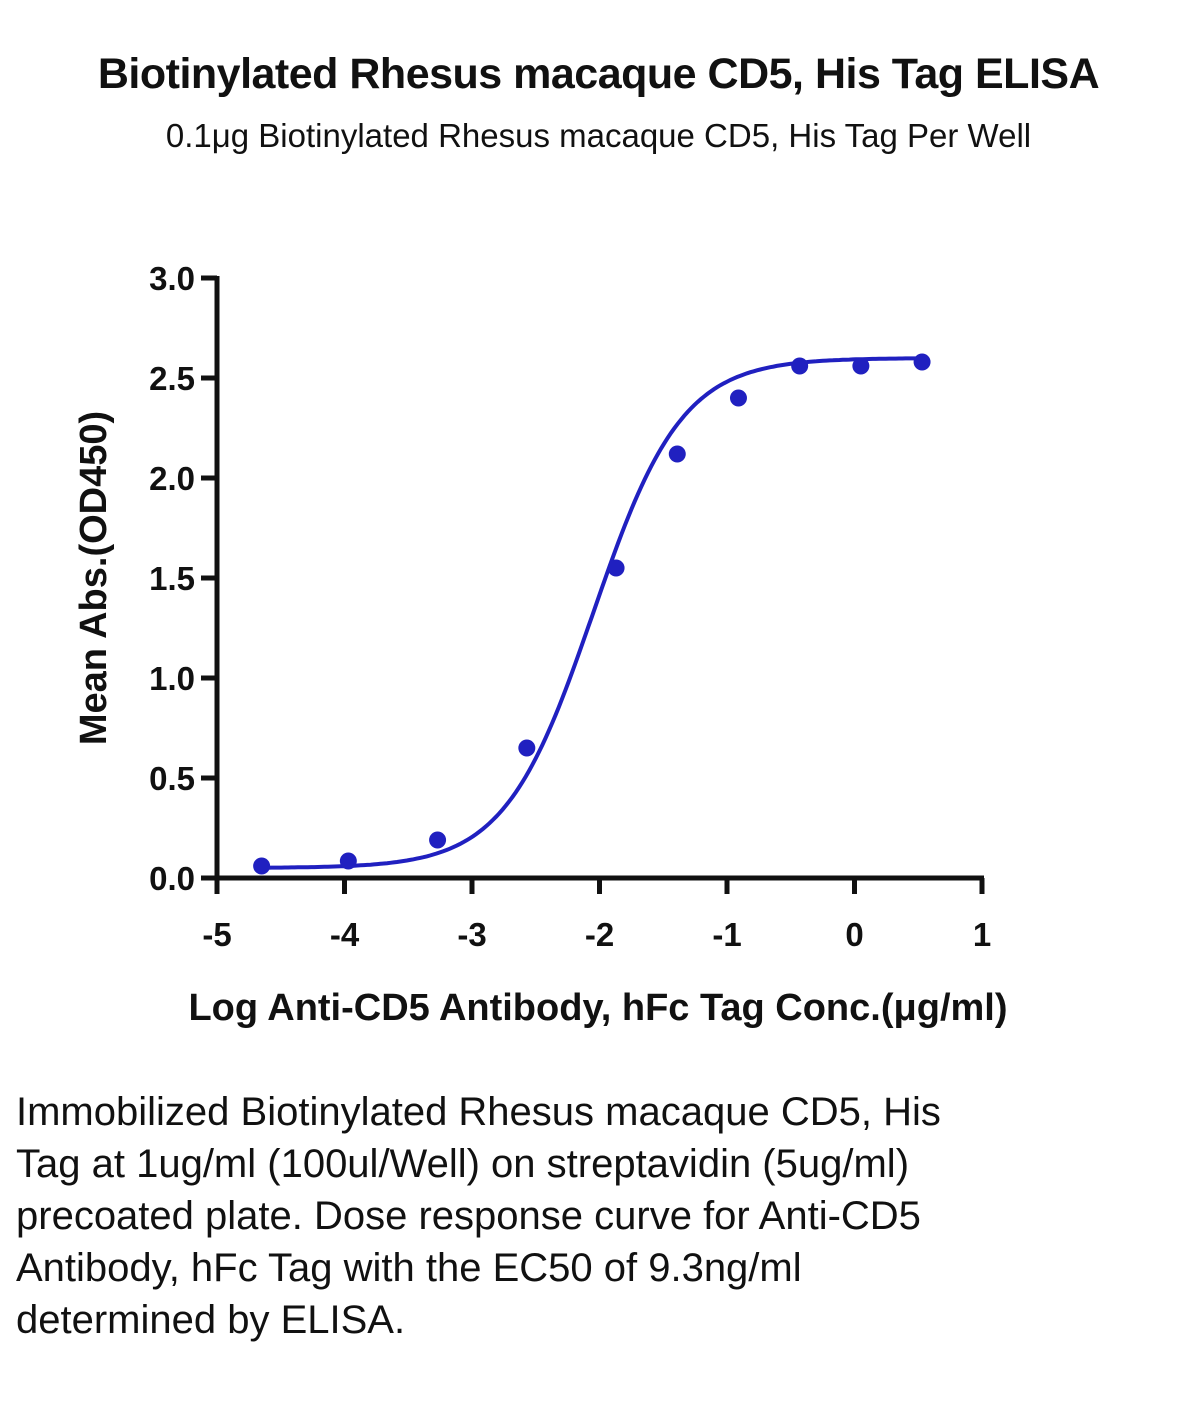 The width and height of the screenshot is (1197, 1409). What do you see at coordinates (94, 578) in the screenshot?
I see `y-axis-title: Mean Abs.(OD450)` at bounding box center [94, 578].